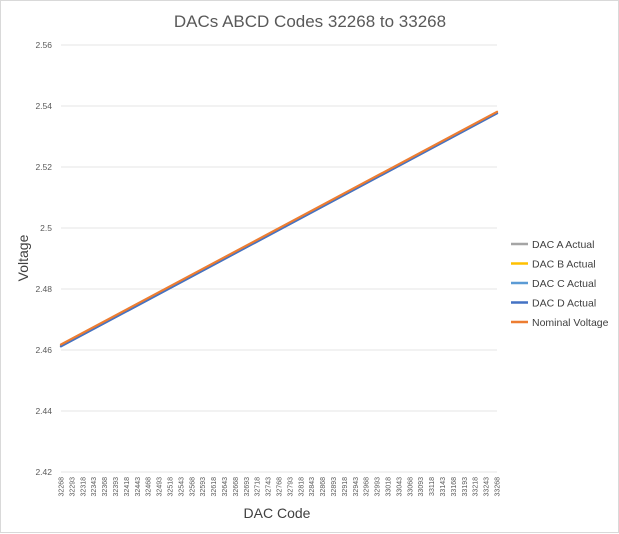  Describe the element at coordinates (160, 487) in the screenshot. I see `x-tick-label: 32493` at that location.